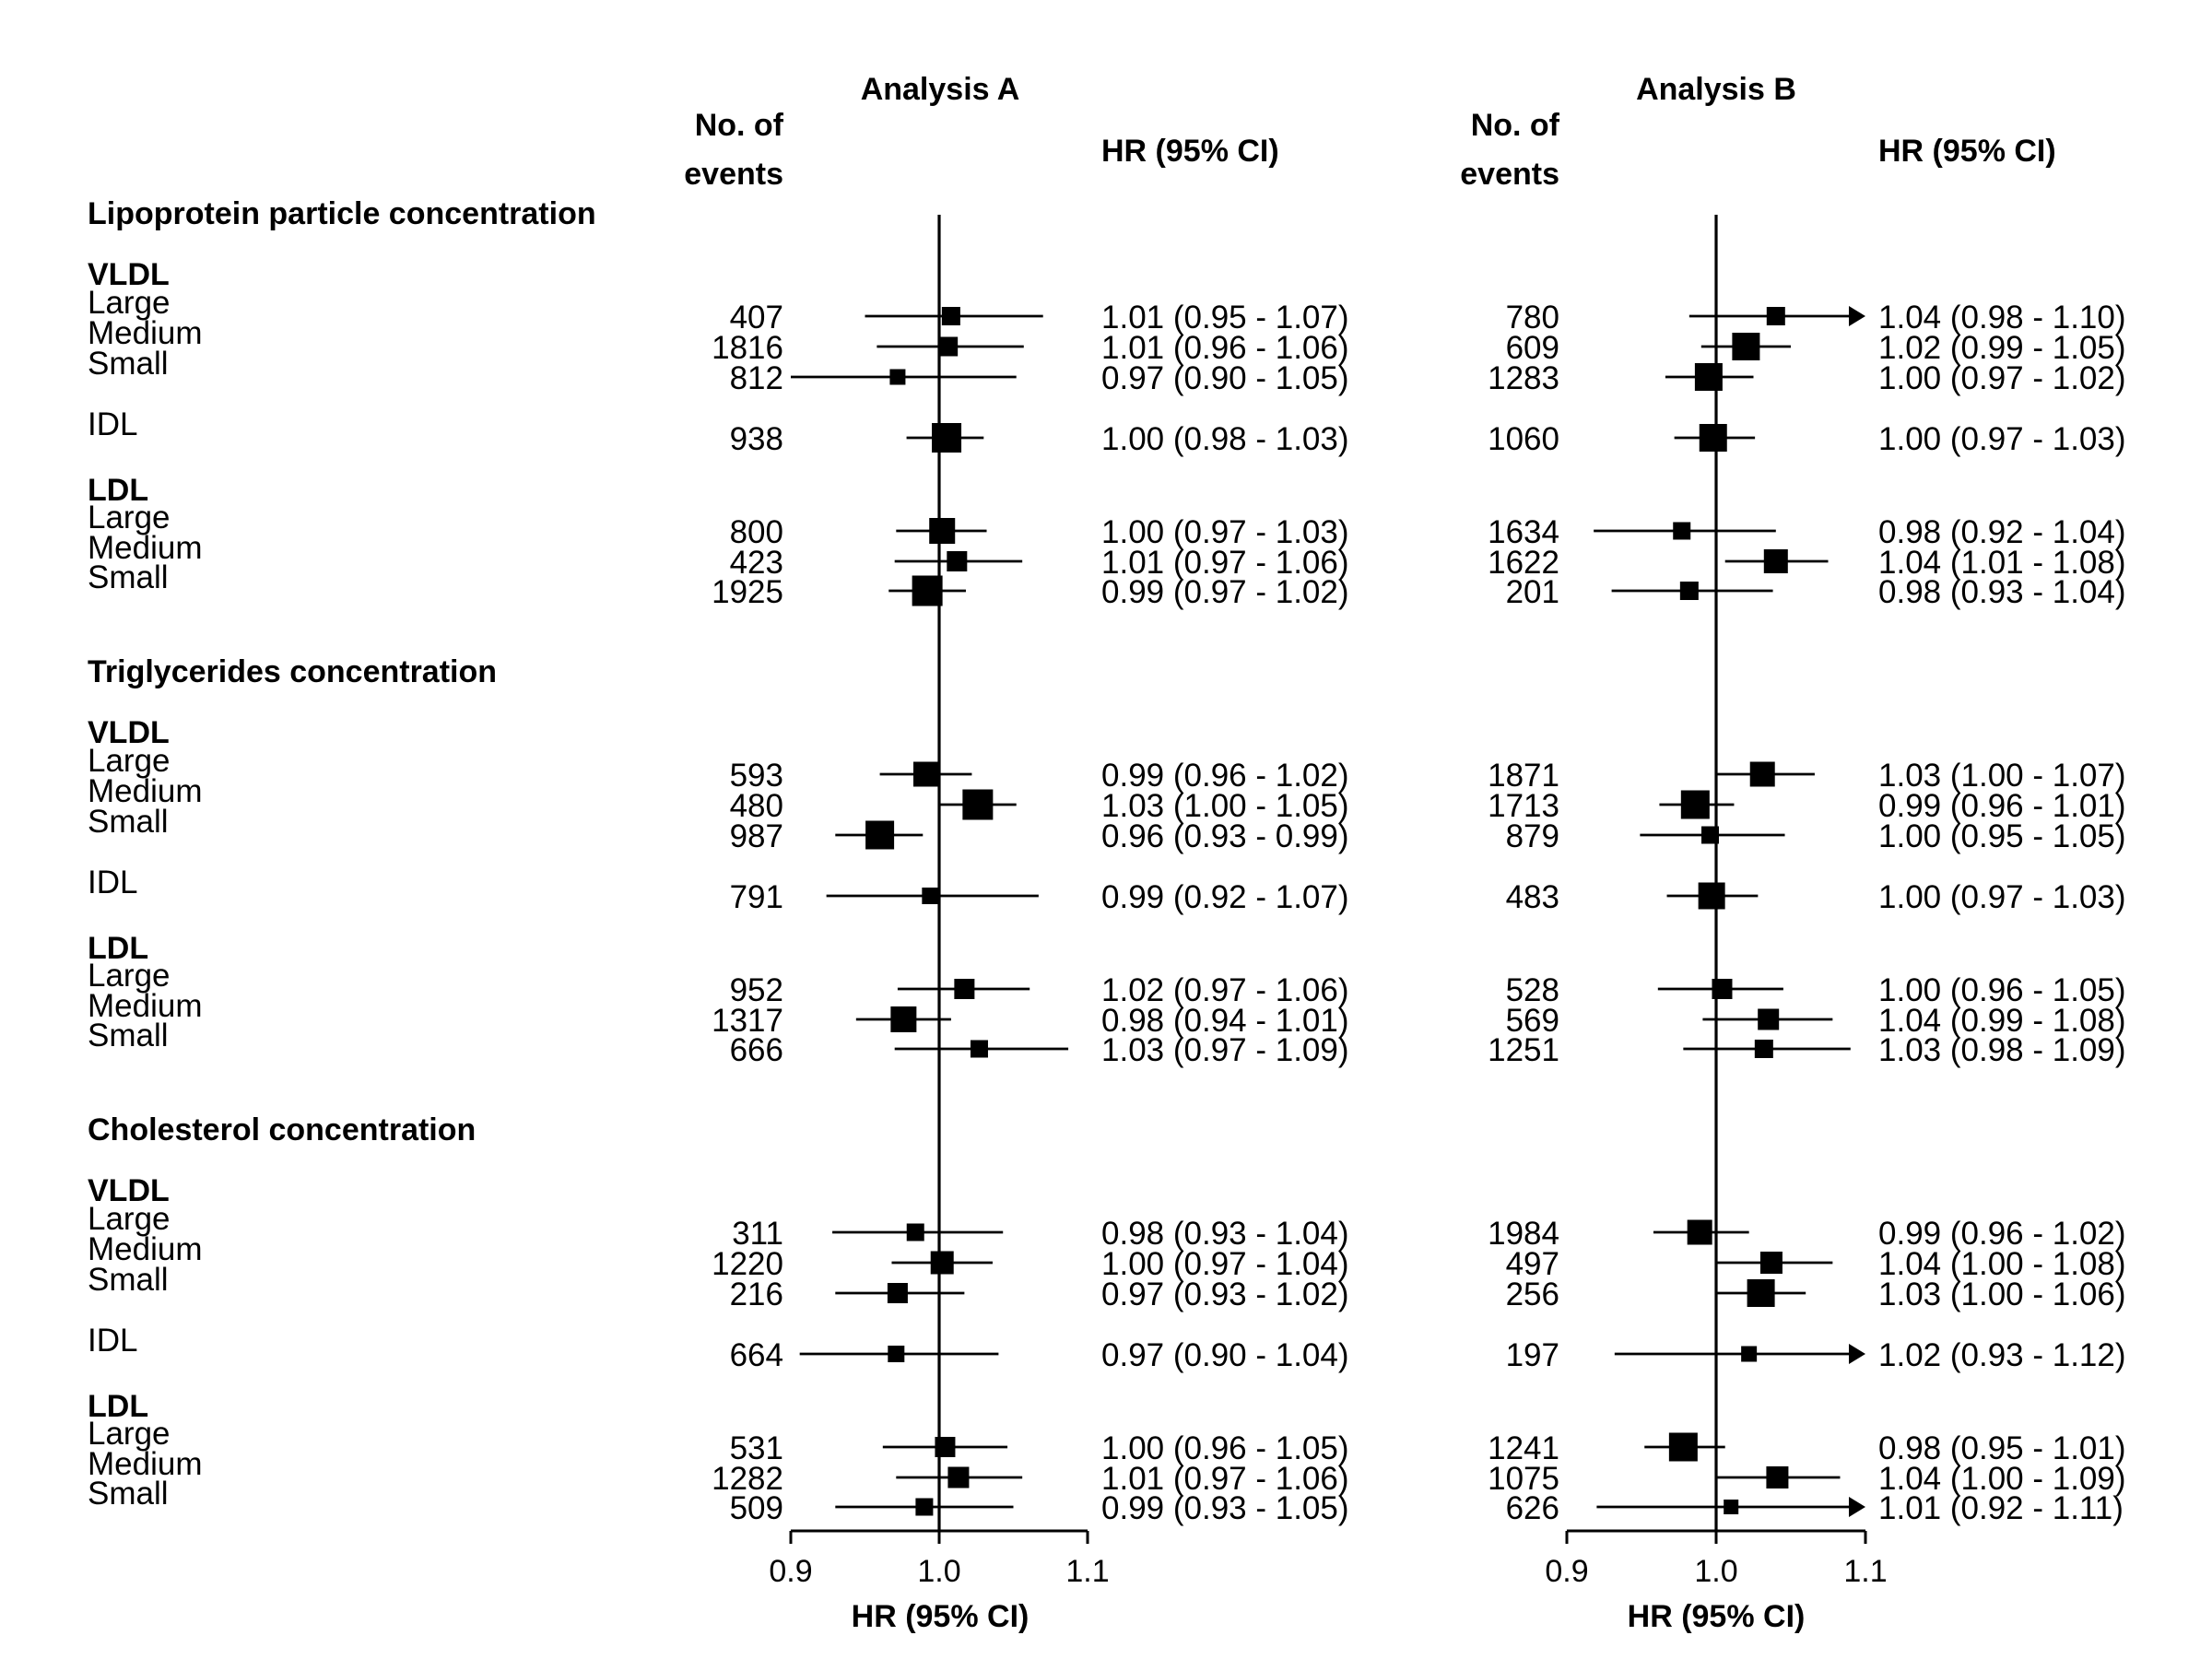 The width and height of the screenshot is (2212, 1659). I want to click on events-count: 1251, so click(1523, 1050).